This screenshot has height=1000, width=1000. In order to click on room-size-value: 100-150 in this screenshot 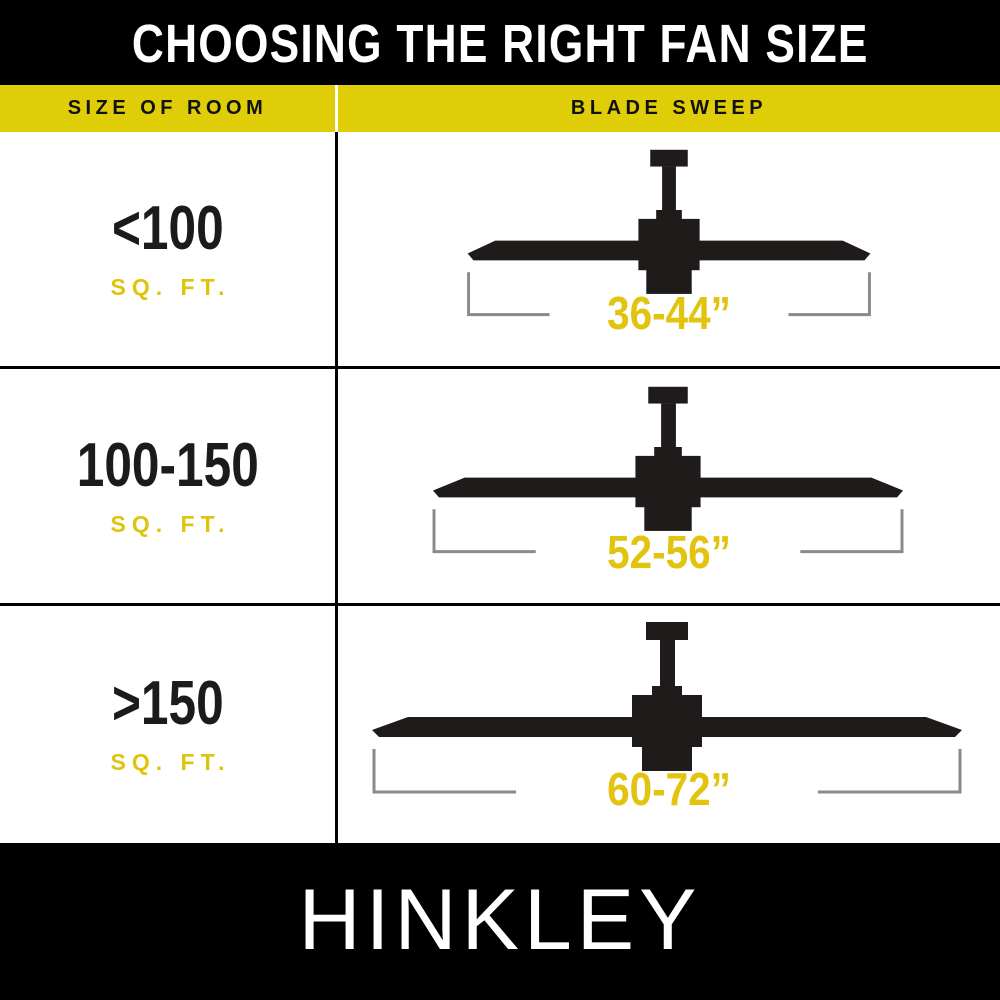, I will do `click(167, 465)`.